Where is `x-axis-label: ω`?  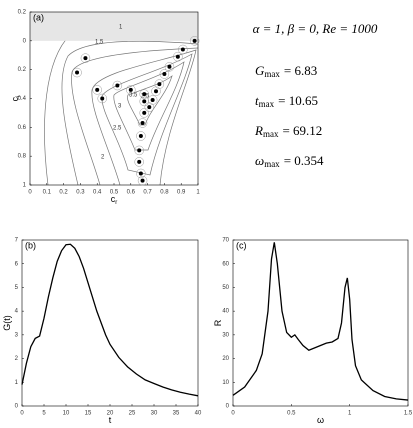
x-axis-label: ω is located at coordinates (320, 420).